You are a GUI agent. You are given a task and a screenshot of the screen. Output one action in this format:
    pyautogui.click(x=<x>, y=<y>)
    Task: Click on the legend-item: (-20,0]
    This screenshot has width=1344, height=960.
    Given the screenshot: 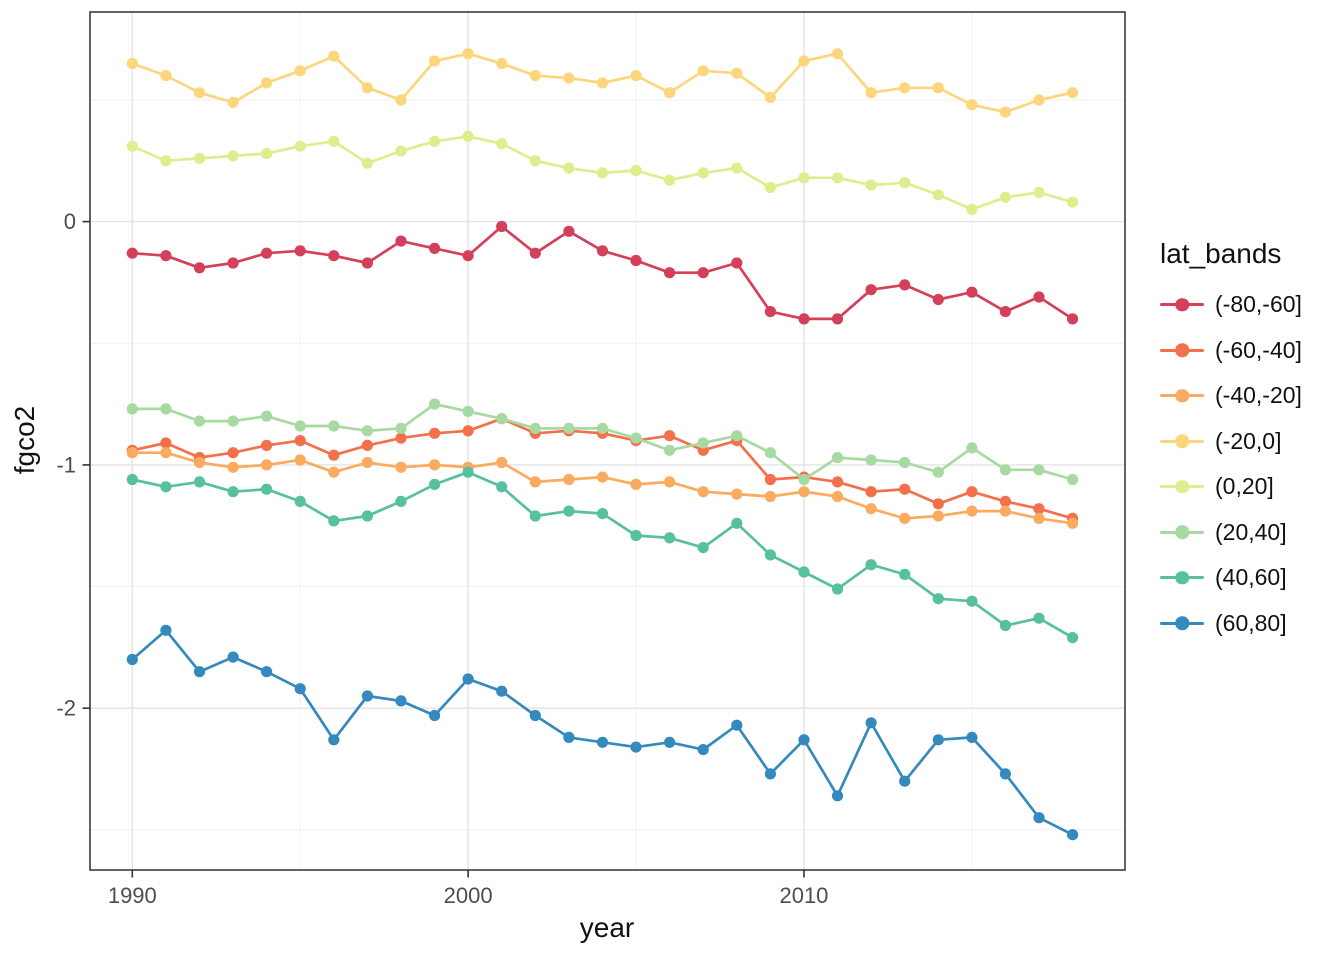 What is the action you would take?
    pyautogui.click(x=1231, y=442)
    